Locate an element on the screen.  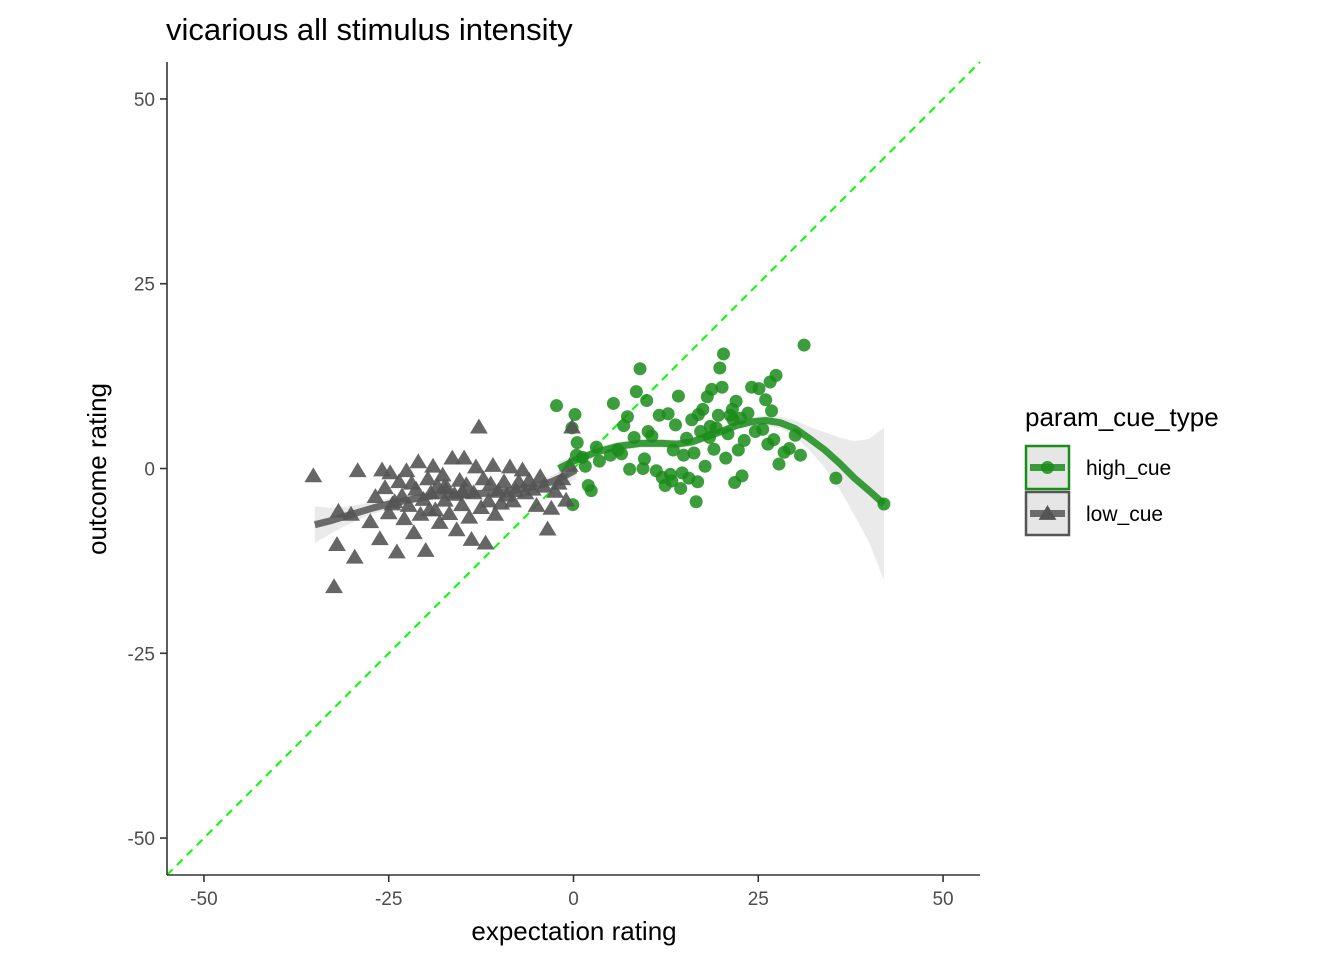
x-tick-label: -25 is located at coordinates (388, 899).